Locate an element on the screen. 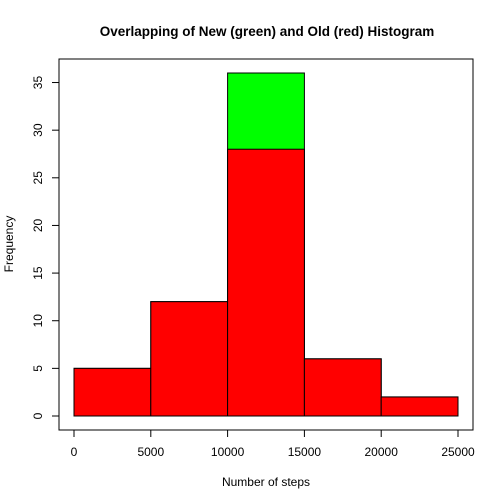  y-tick-label: 20 is located at coordinates (38, 225).